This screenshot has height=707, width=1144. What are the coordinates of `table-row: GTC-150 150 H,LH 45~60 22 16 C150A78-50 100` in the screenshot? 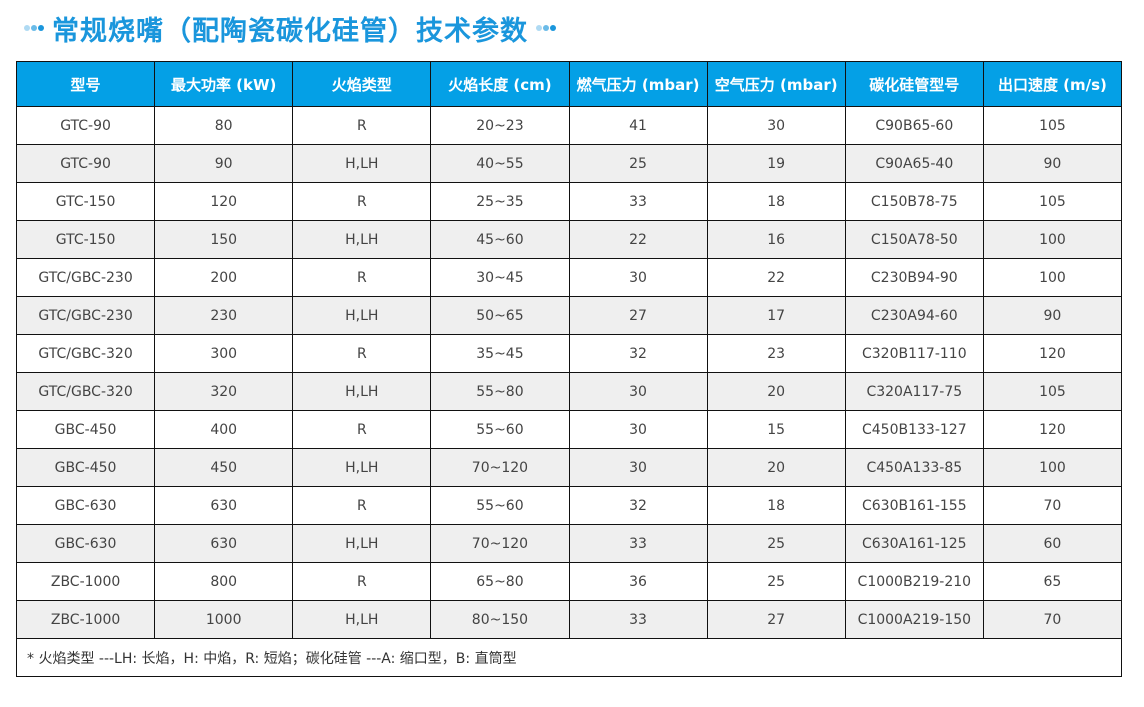 It's located at (569, 239).